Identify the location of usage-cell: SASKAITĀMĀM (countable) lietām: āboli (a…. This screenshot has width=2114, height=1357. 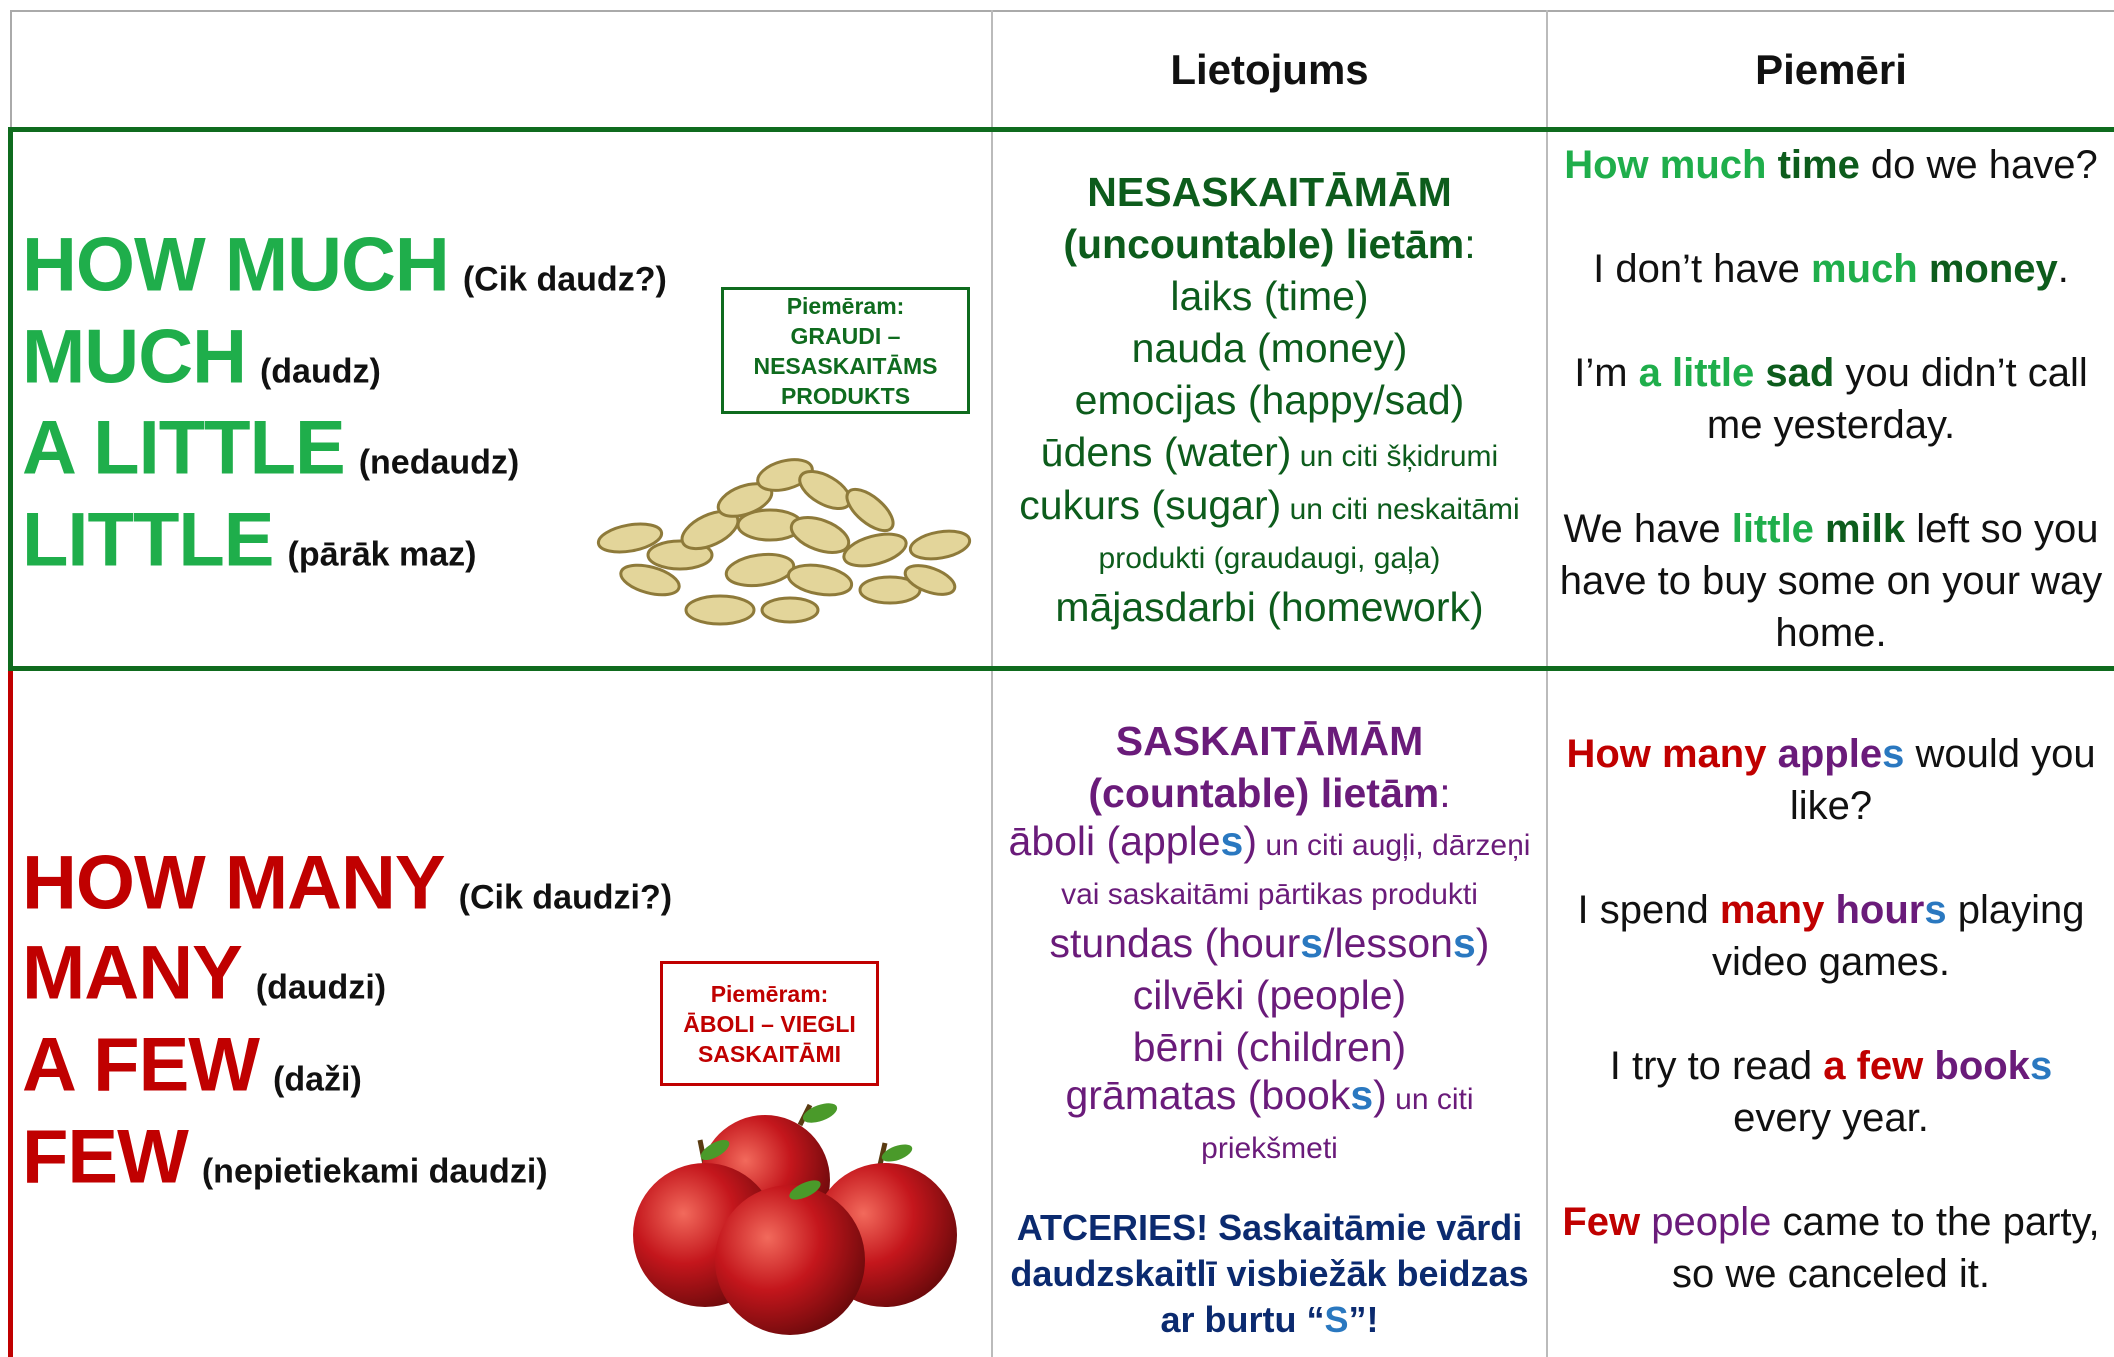
(1269, 1014).